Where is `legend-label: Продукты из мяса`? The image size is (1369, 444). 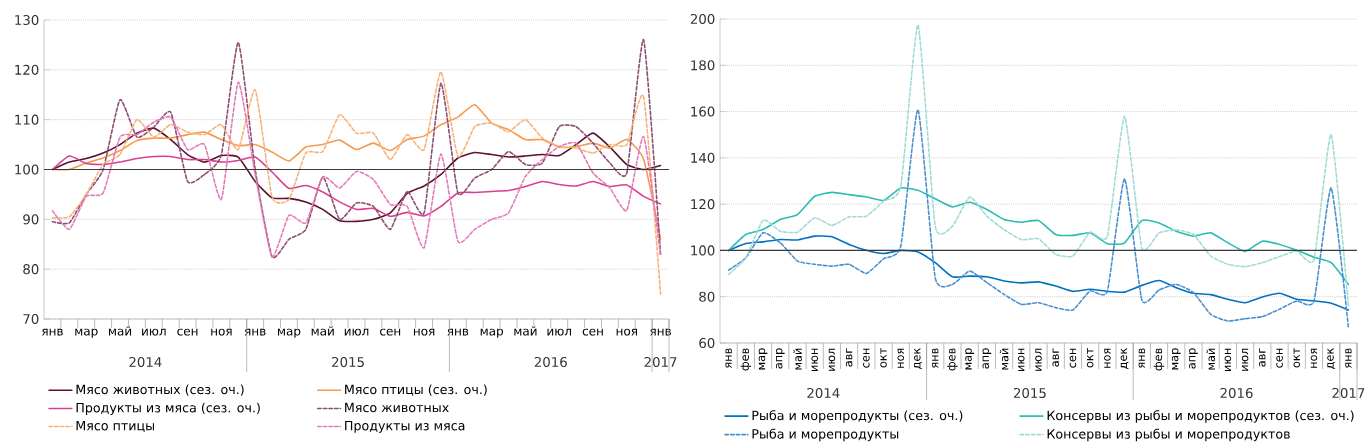
legend-label: Продукты из мяса is located at coordinates (405, 426).